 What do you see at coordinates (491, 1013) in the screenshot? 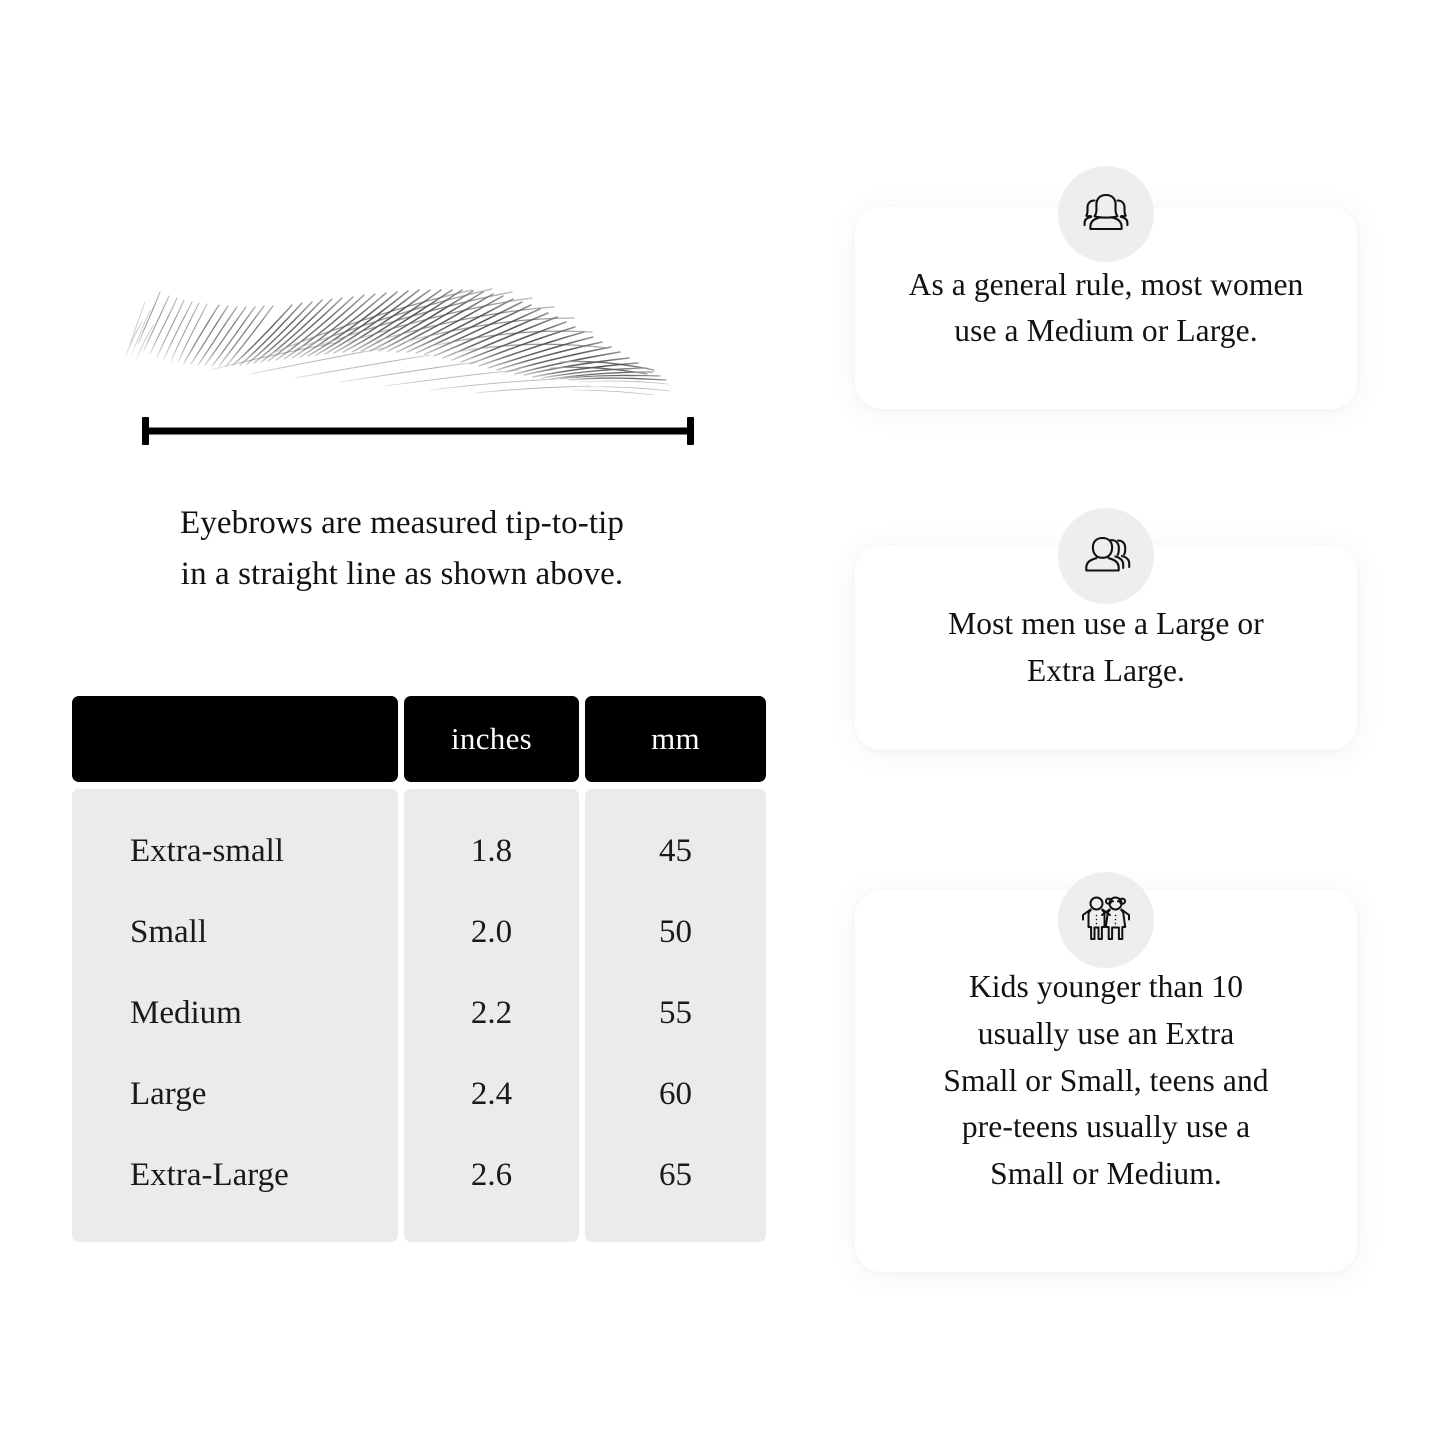
I see `table-cell-inches: 2.2` at bounding box center [491, 1013].